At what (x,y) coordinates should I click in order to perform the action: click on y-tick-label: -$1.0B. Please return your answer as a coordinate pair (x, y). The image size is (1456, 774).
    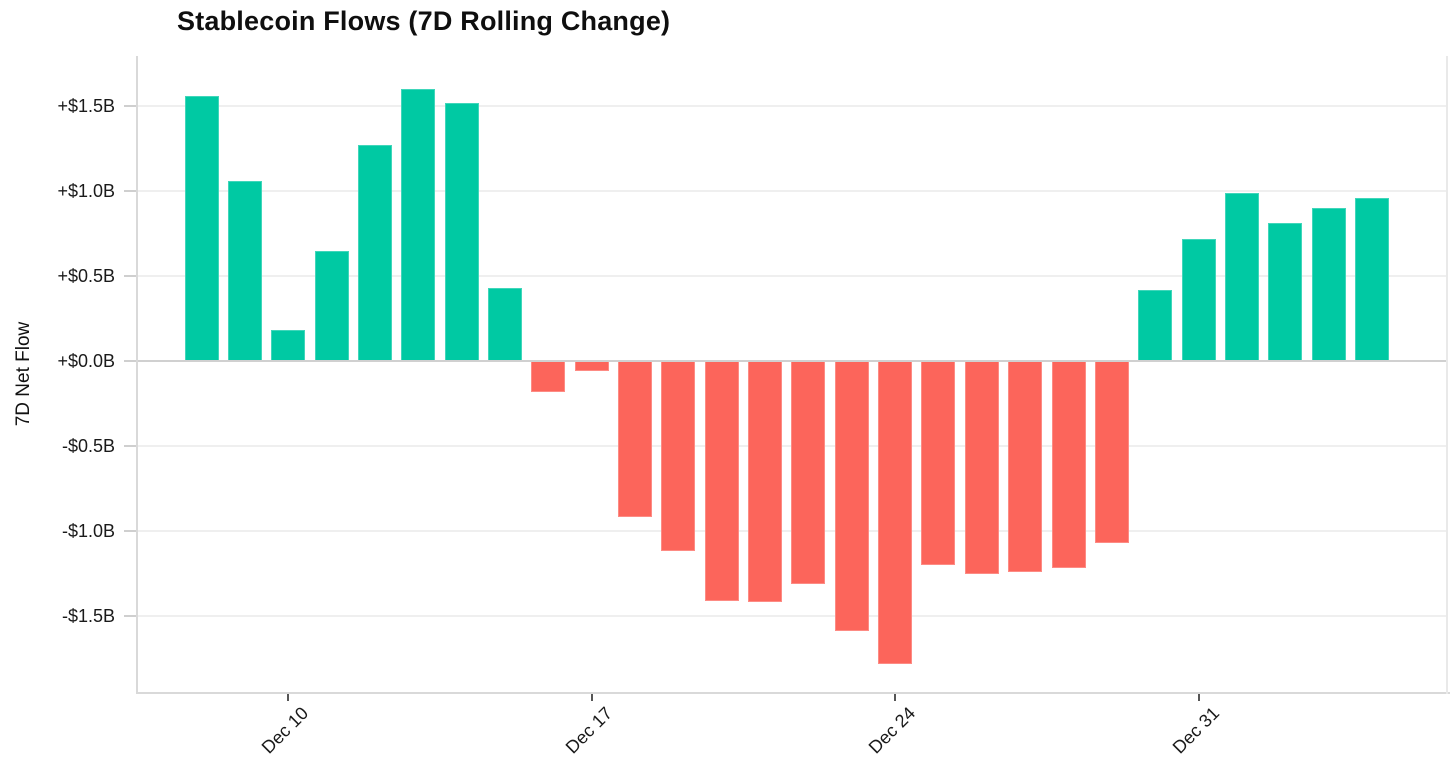
    Looking at the image, I should click on (88, 531).